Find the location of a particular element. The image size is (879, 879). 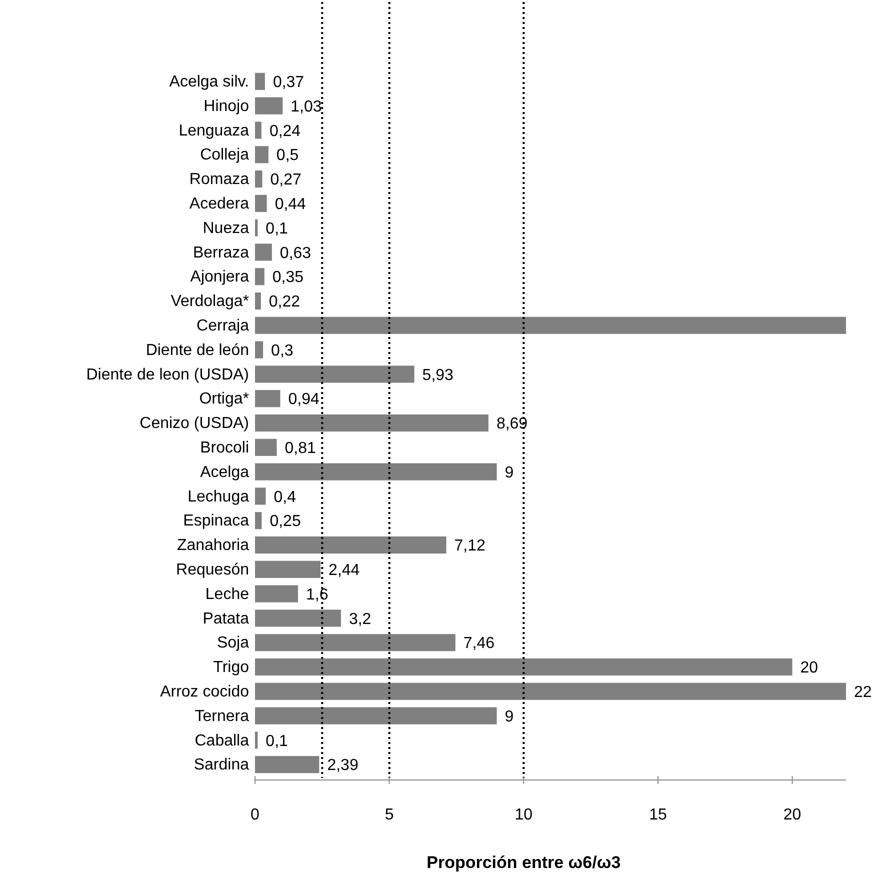

y-tick-label: Ajonjera is located at coordinates (220, 277).